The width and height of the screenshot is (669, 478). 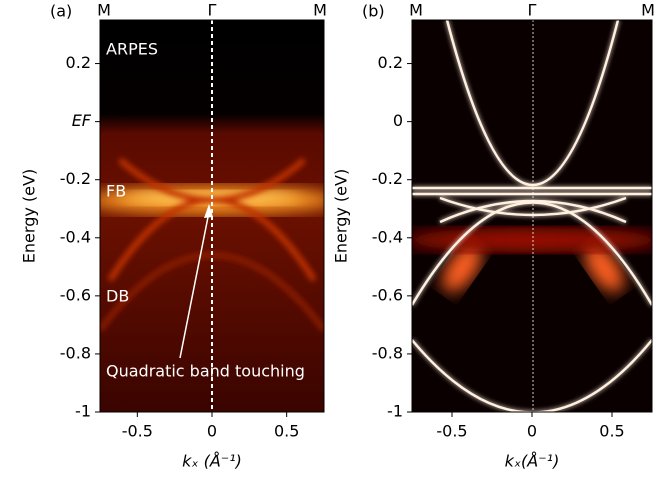 I want to click on panel-label: (b), so click(x=373, y=11).